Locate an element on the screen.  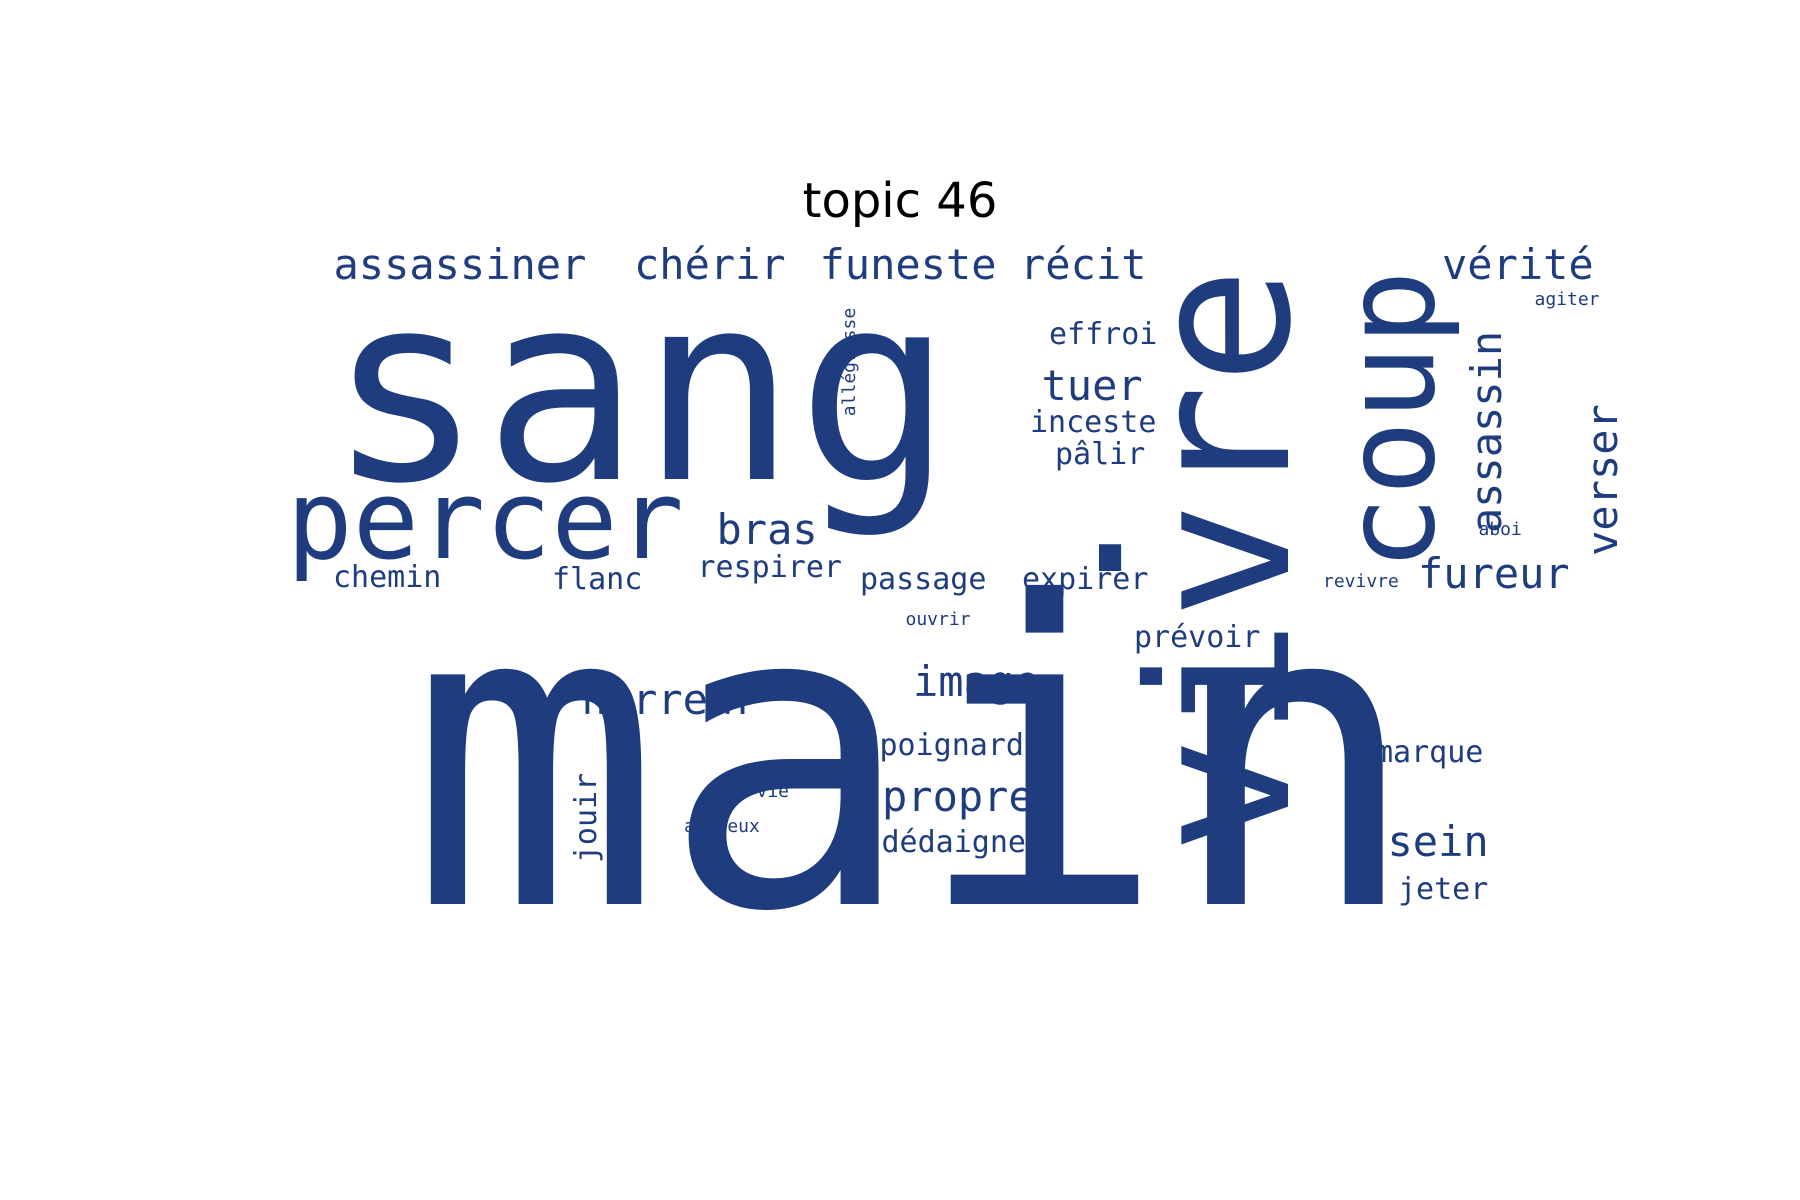
word-jouir: jouir is located at coordinates (587, 818).